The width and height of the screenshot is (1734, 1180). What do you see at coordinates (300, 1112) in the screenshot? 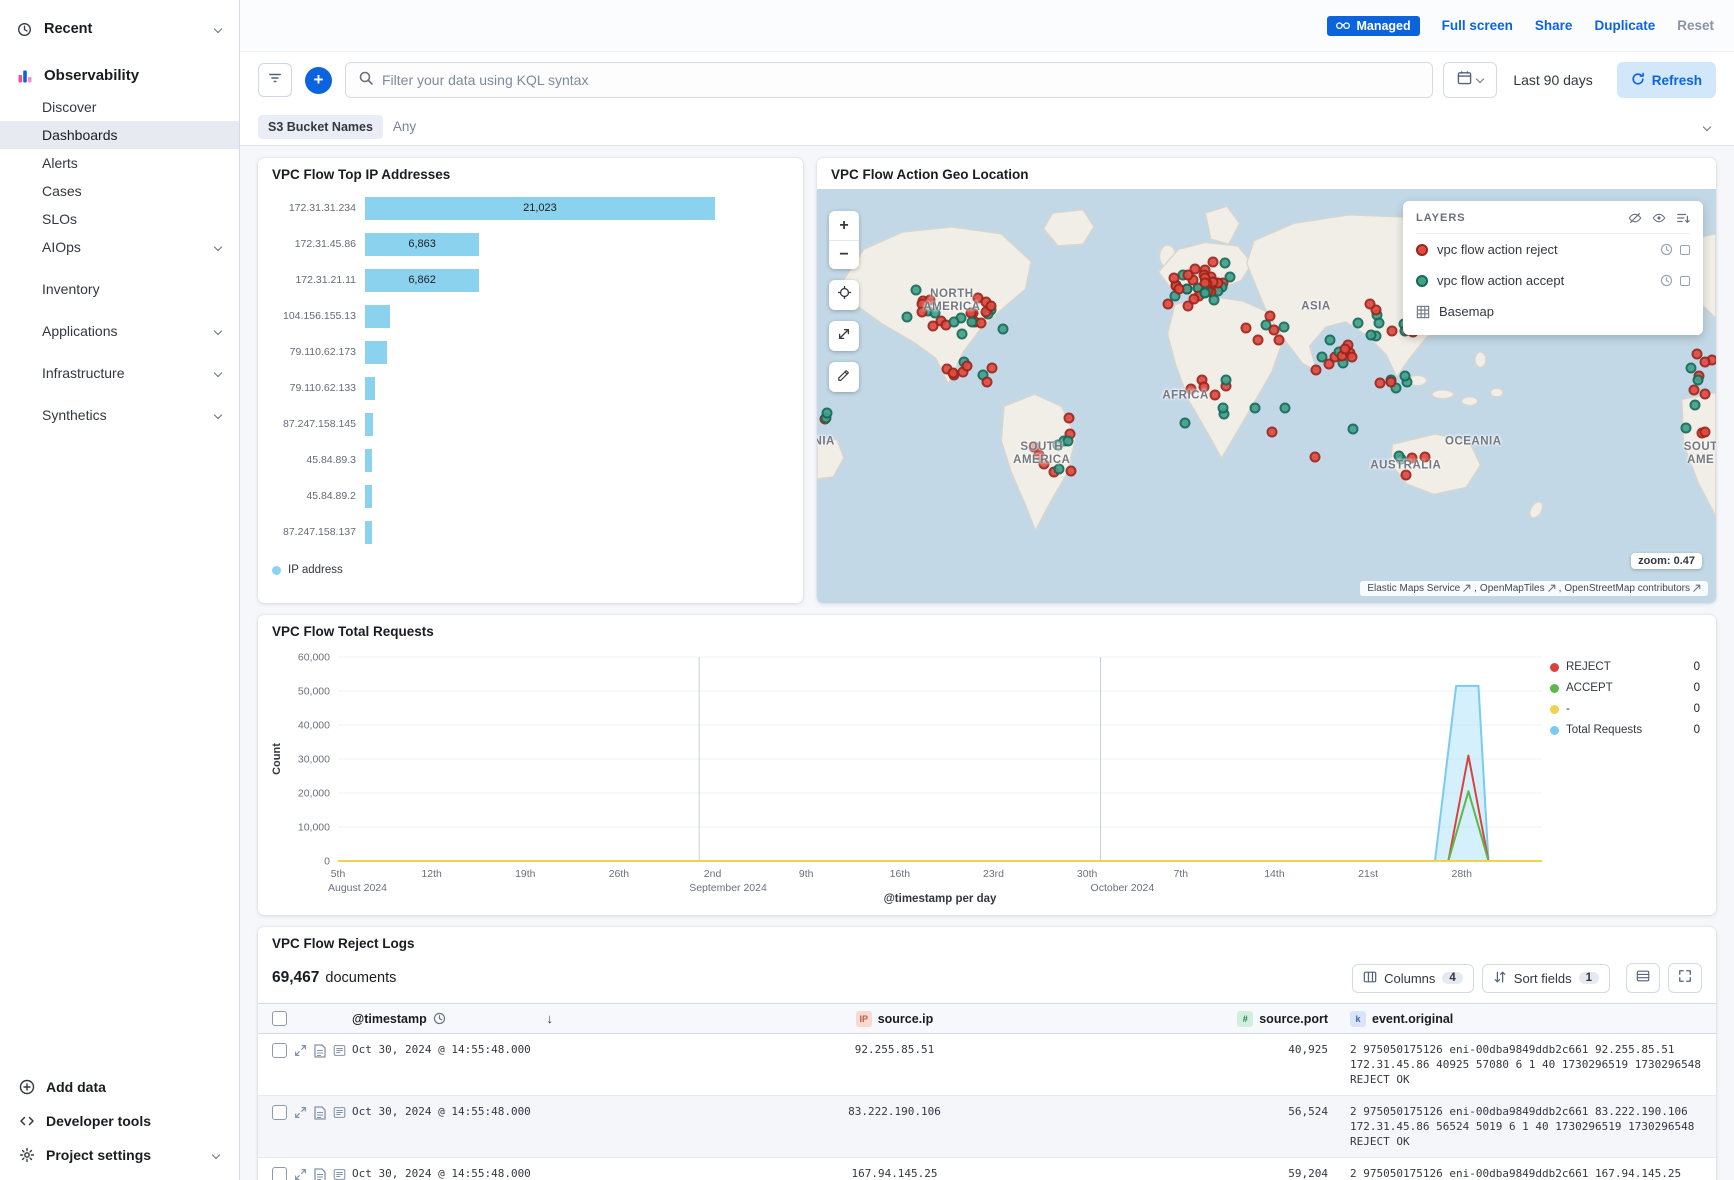
I see `expand-row-icon` at bounding box center [300, 1112].